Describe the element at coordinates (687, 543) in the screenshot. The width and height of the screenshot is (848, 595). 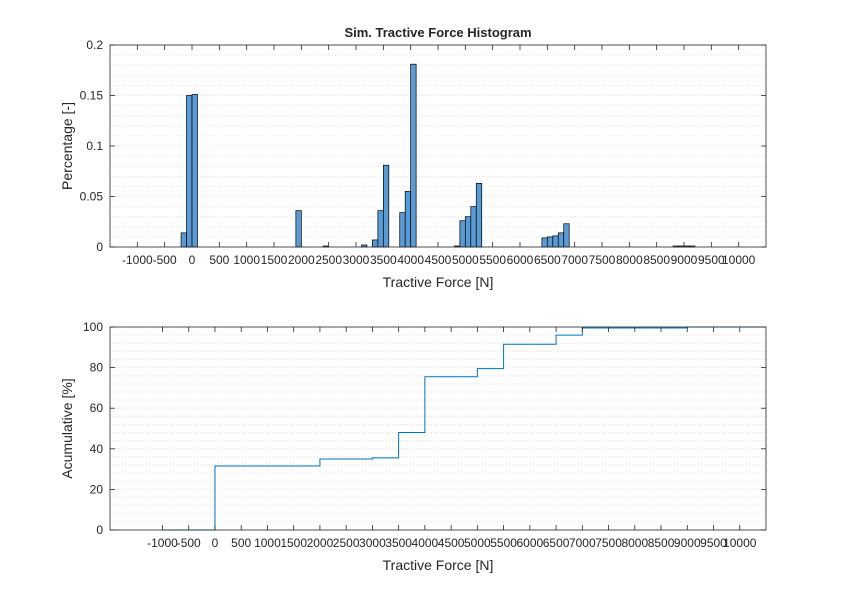
I see `cumulative-x-tick-label: 9000` at that location.